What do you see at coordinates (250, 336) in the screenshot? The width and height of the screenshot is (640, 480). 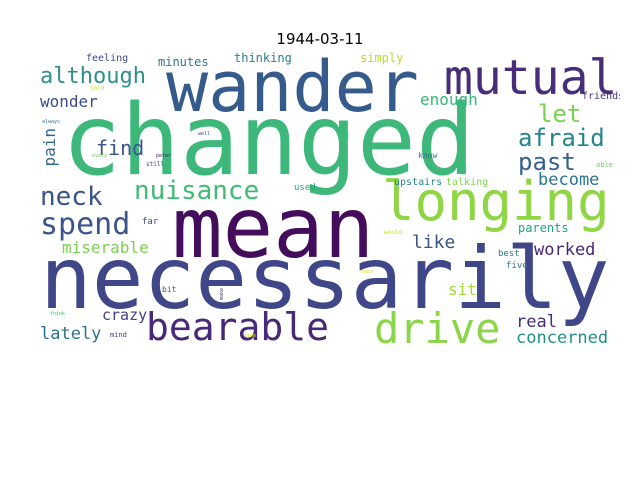 I see `word-time: time` at bounding box center [250, 336].